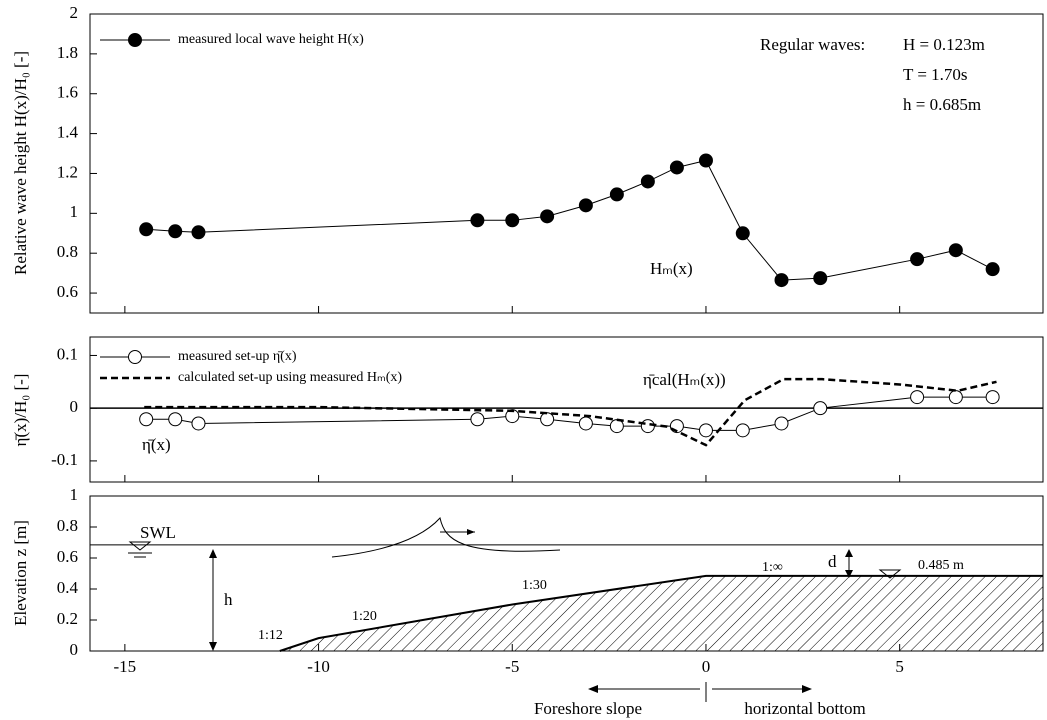  I want to click on annotation: 1:∞, so click(772, 567).